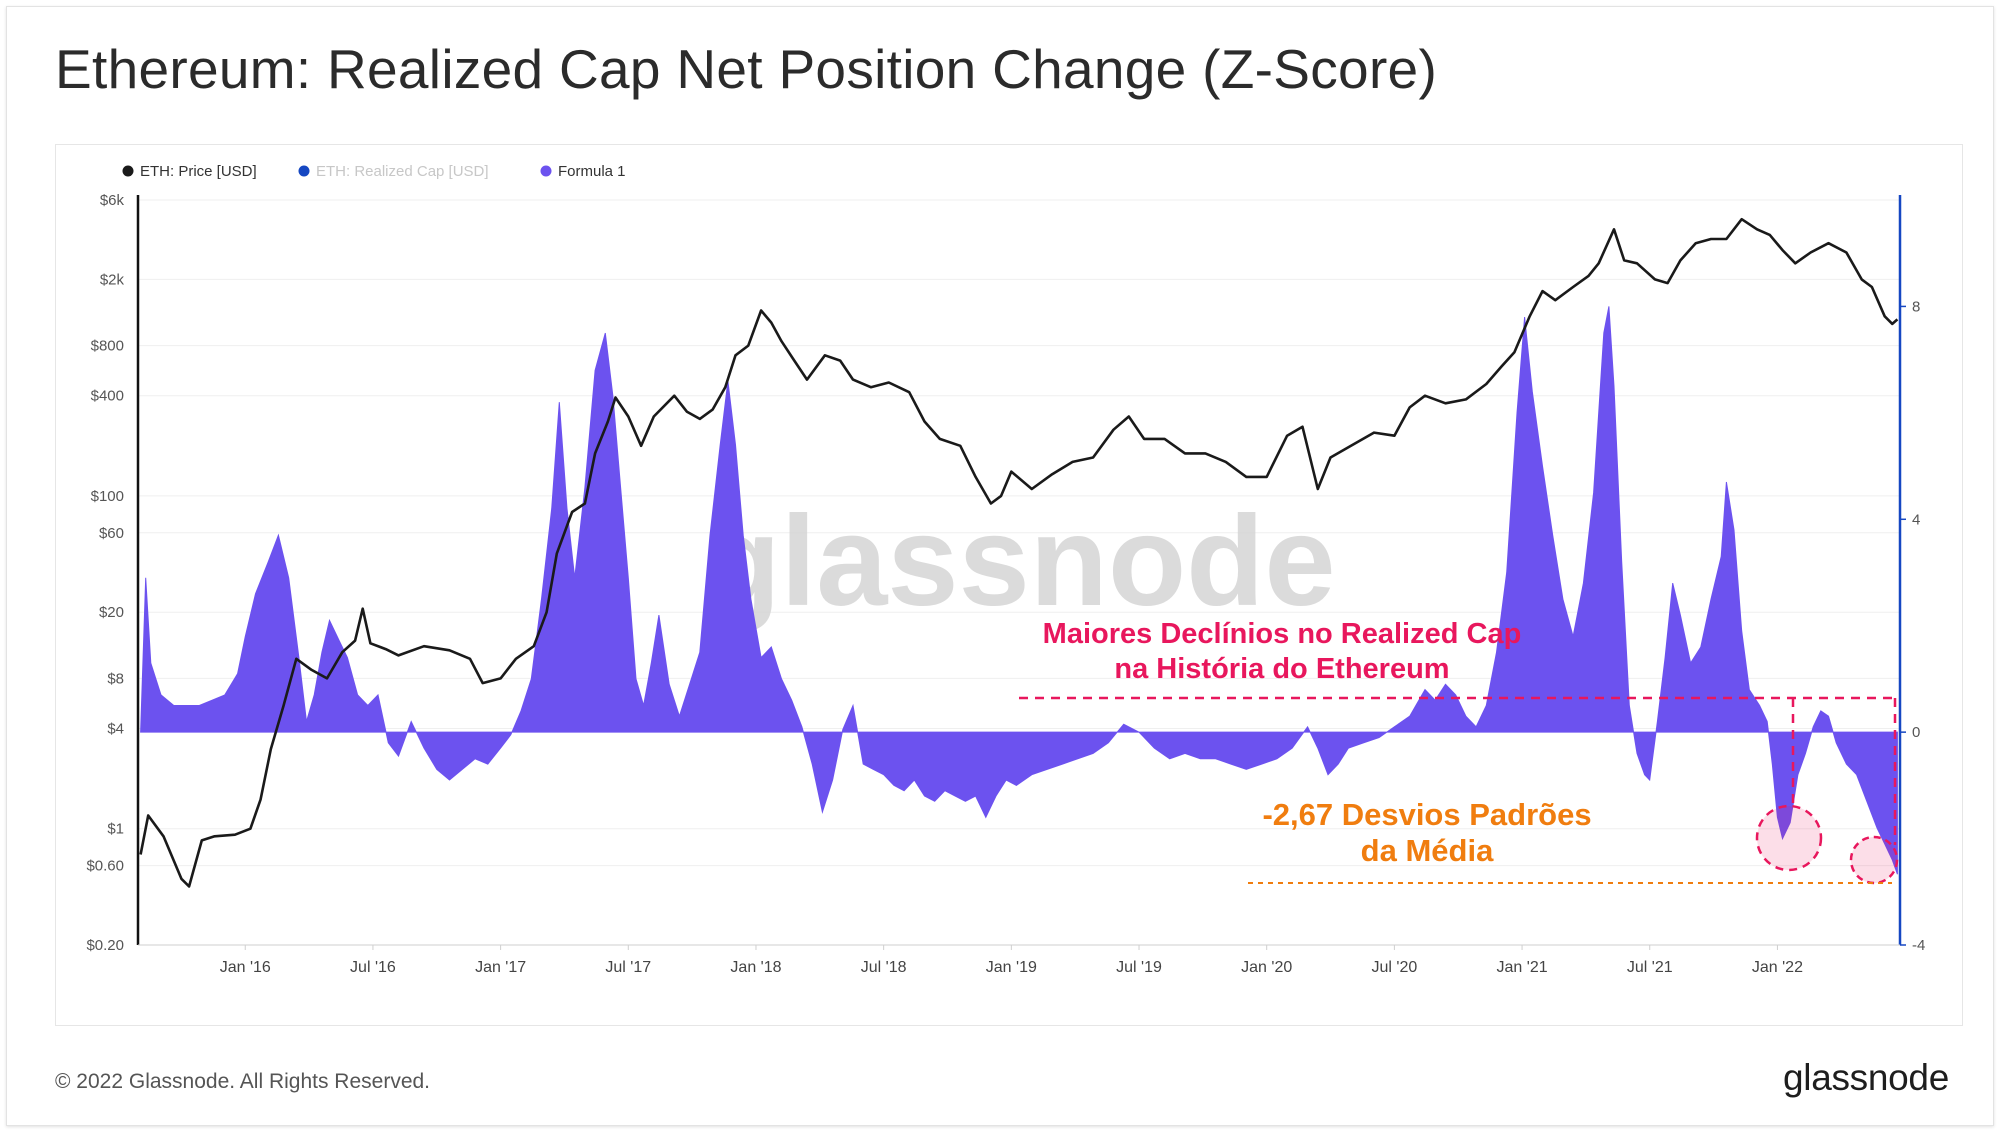 This screenshot has width=2000, height=1130. I want to click on watermark-text: glassnode, so click(1018, 561).